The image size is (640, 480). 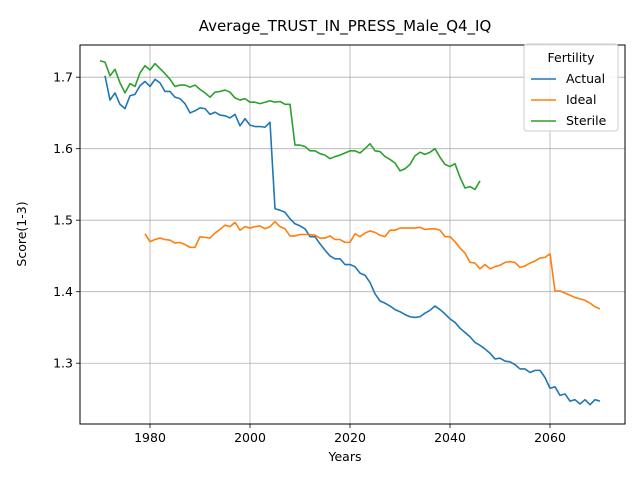 What do you see at coordinates (450, 437) in the screenshot?
I see `x-tick-label: 2040` at bounding box center [450, 437].